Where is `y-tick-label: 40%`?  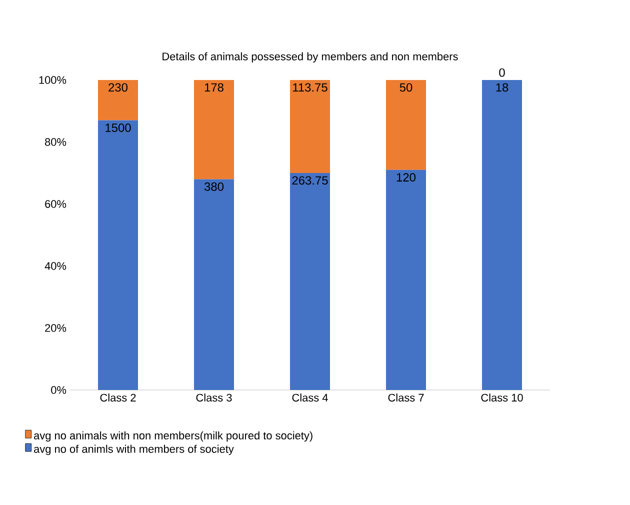 y-tick-label: 40% is located at coordinates (55, 266).